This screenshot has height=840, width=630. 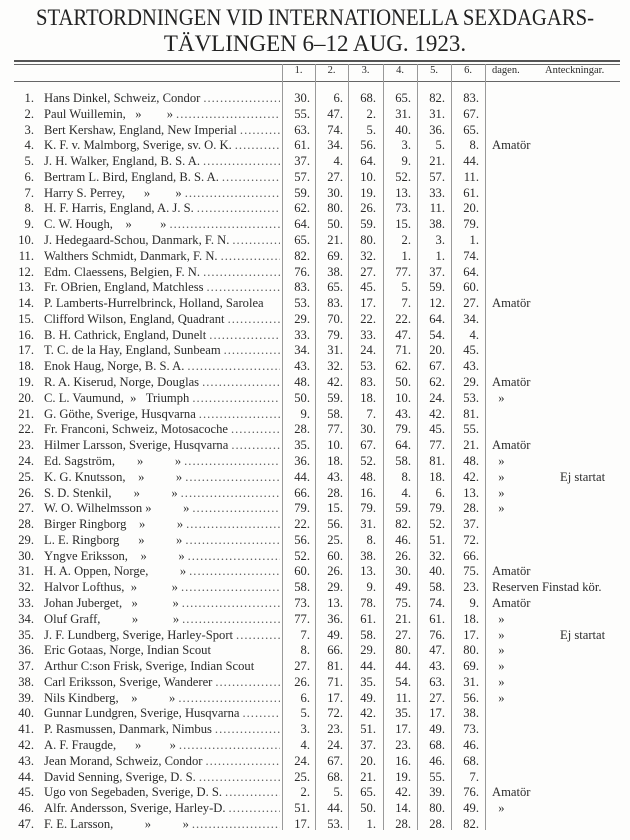 What do you see at coordinates (315, 493) in the screenshot?
I see `table-row: 26. S. D. Stenkil, » » 66. 28. 16. 4. 6. 13. »` at bounding box center [315, 493].